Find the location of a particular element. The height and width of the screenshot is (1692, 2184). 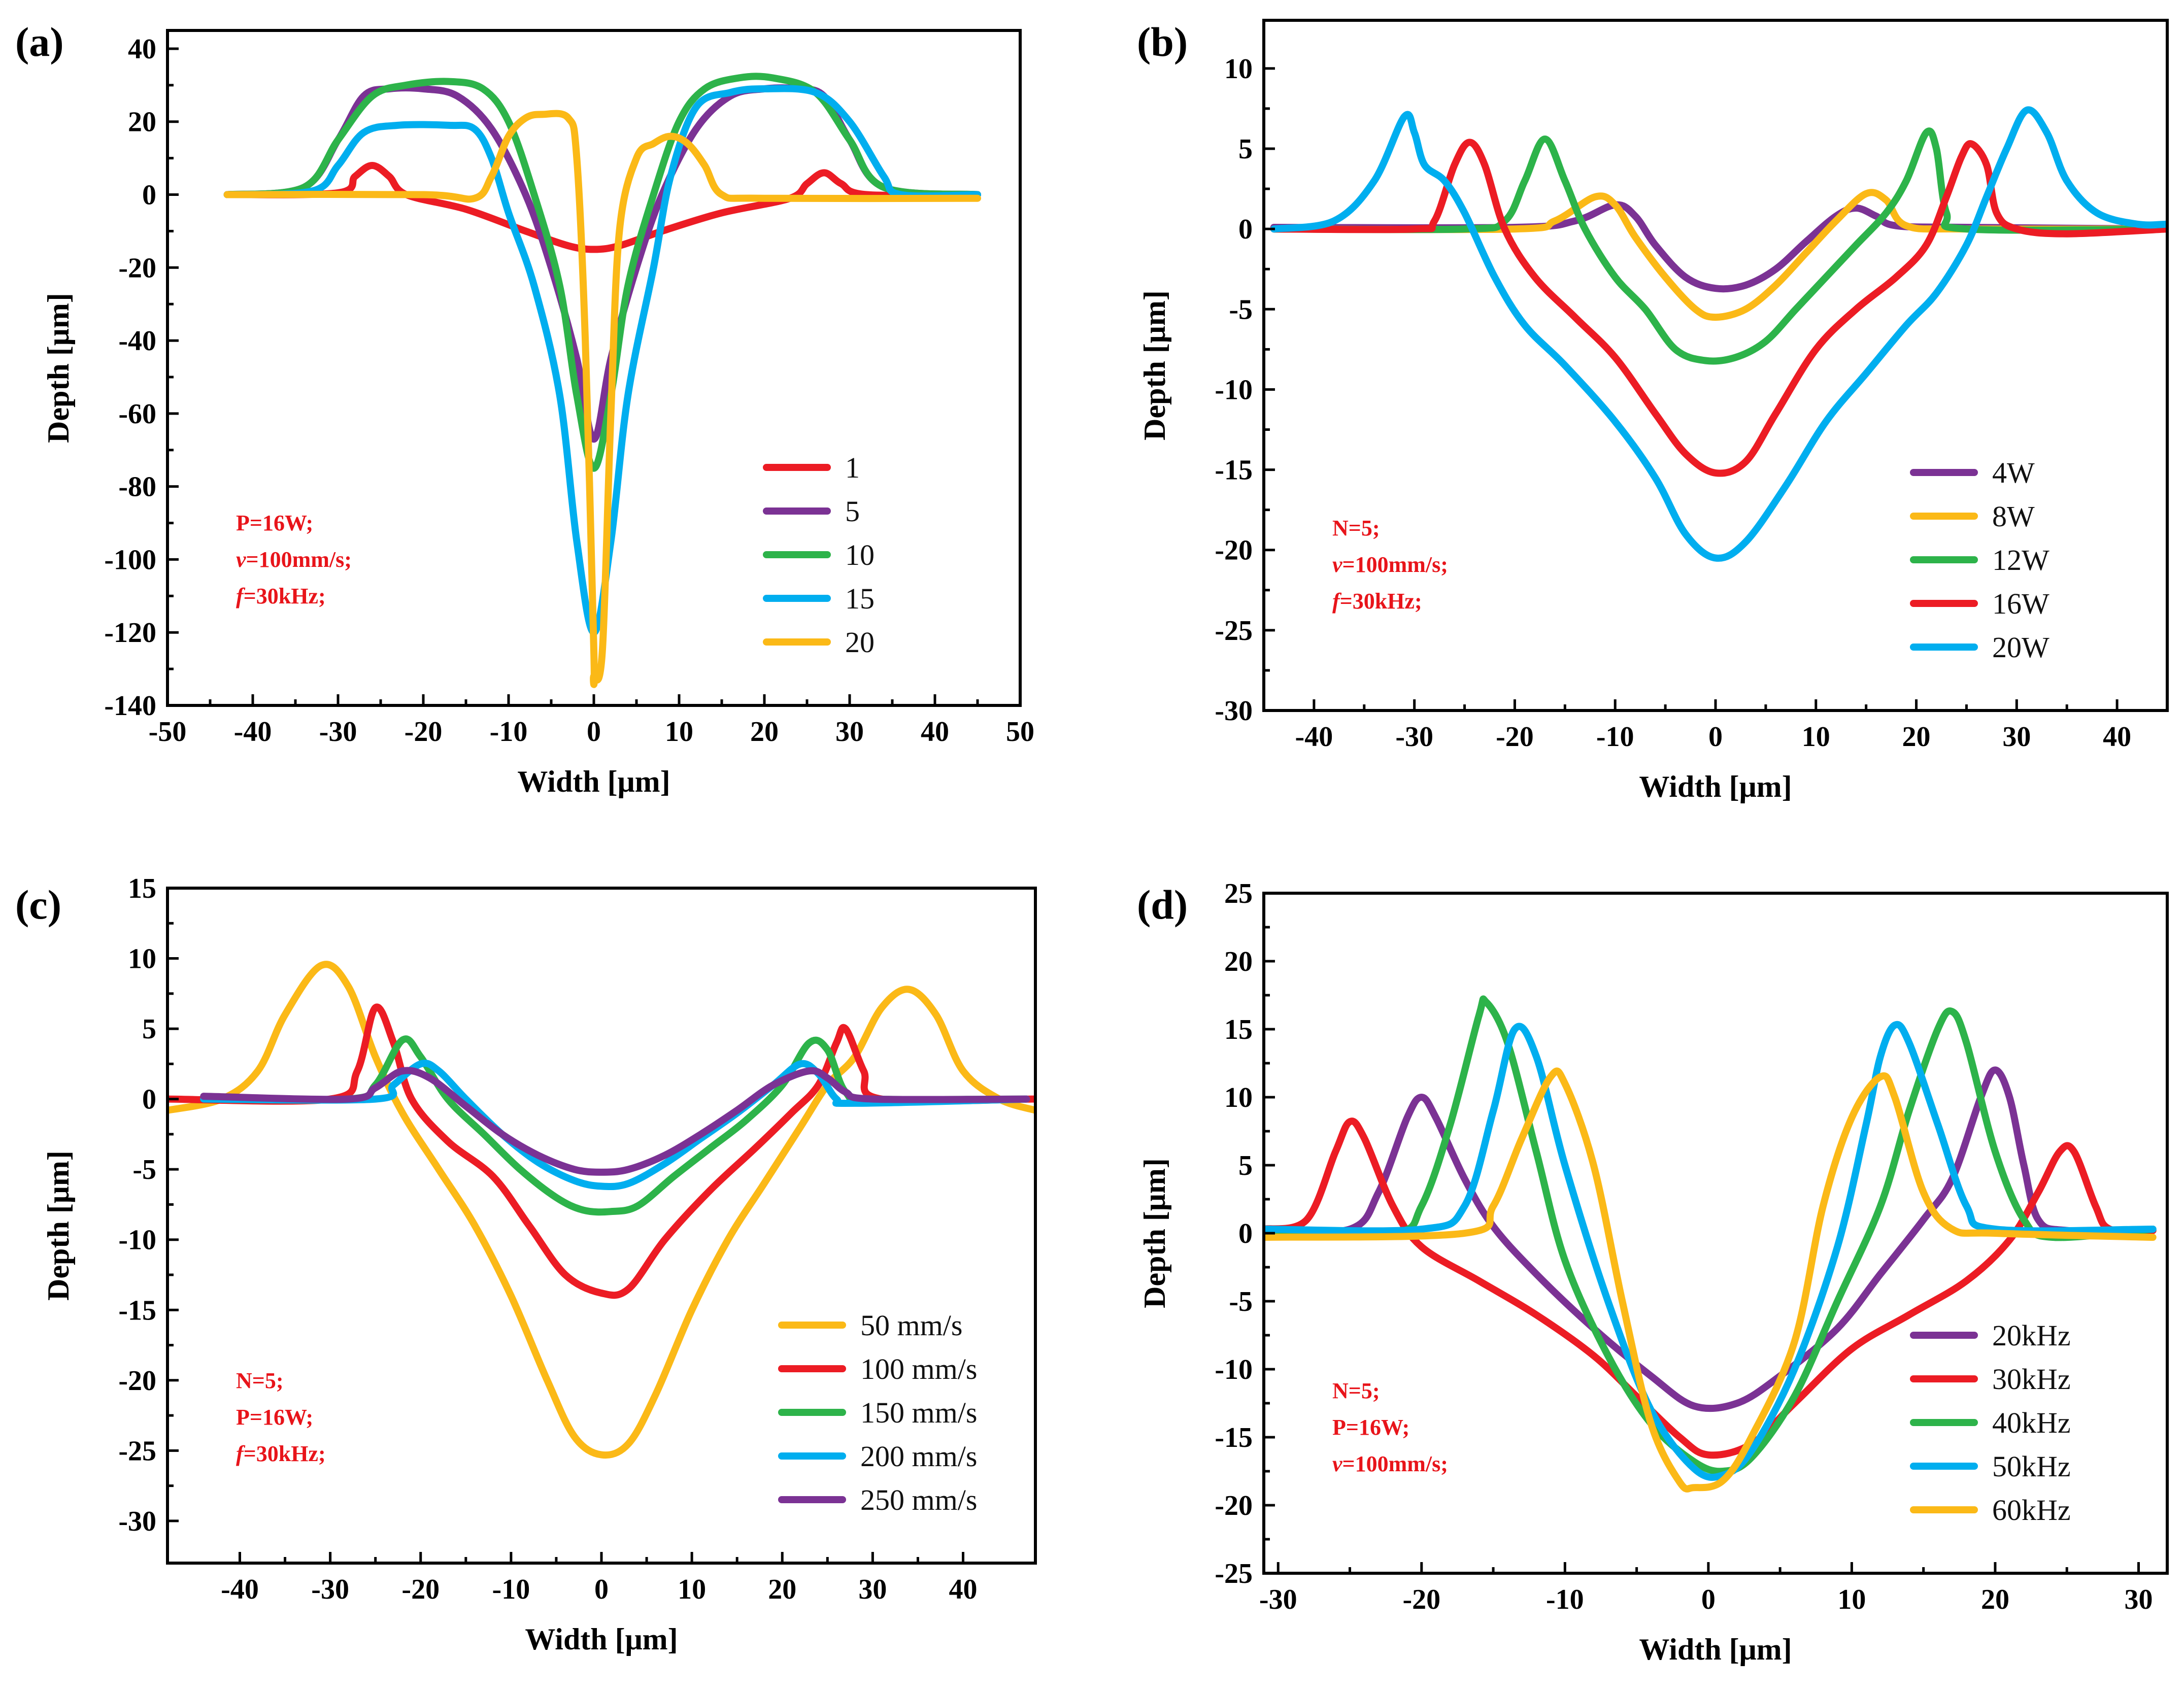

legend-label: 4W is located at coordinates (2013, 472).